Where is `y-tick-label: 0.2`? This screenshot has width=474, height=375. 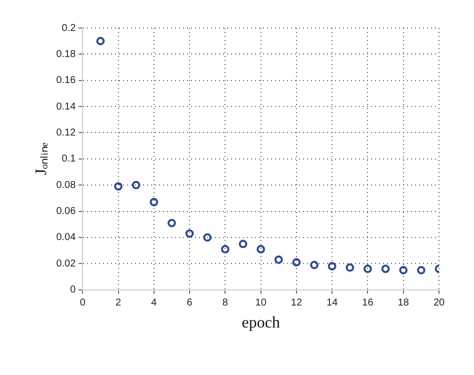 y-tick-label: 0.2 is located at coordinates (69, 28).